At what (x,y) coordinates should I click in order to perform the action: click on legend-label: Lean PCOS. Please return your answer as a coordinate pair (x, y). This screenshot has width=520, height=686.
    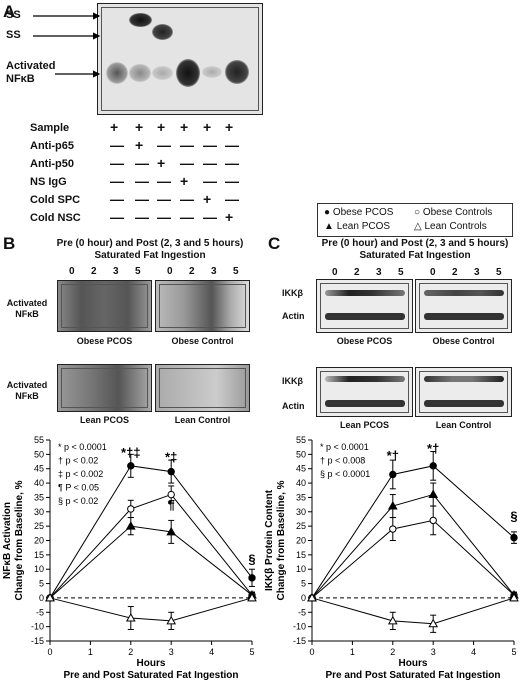
    Looking at the image, I should click on (363, 226).